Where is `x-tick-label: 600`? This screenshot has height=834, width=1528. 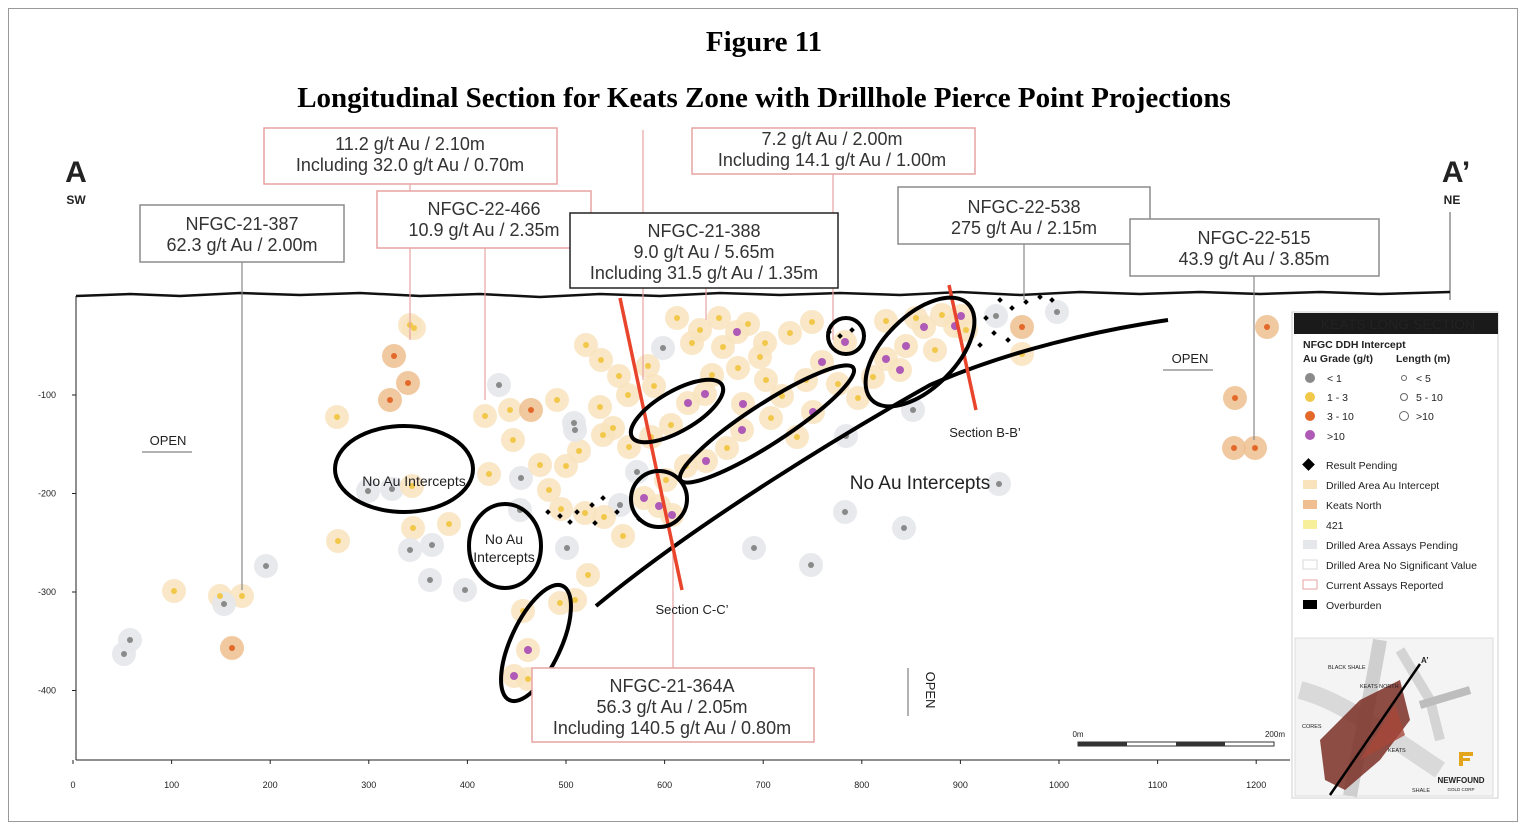
x-tick-label: 600 is located at coordinates (664, 785).